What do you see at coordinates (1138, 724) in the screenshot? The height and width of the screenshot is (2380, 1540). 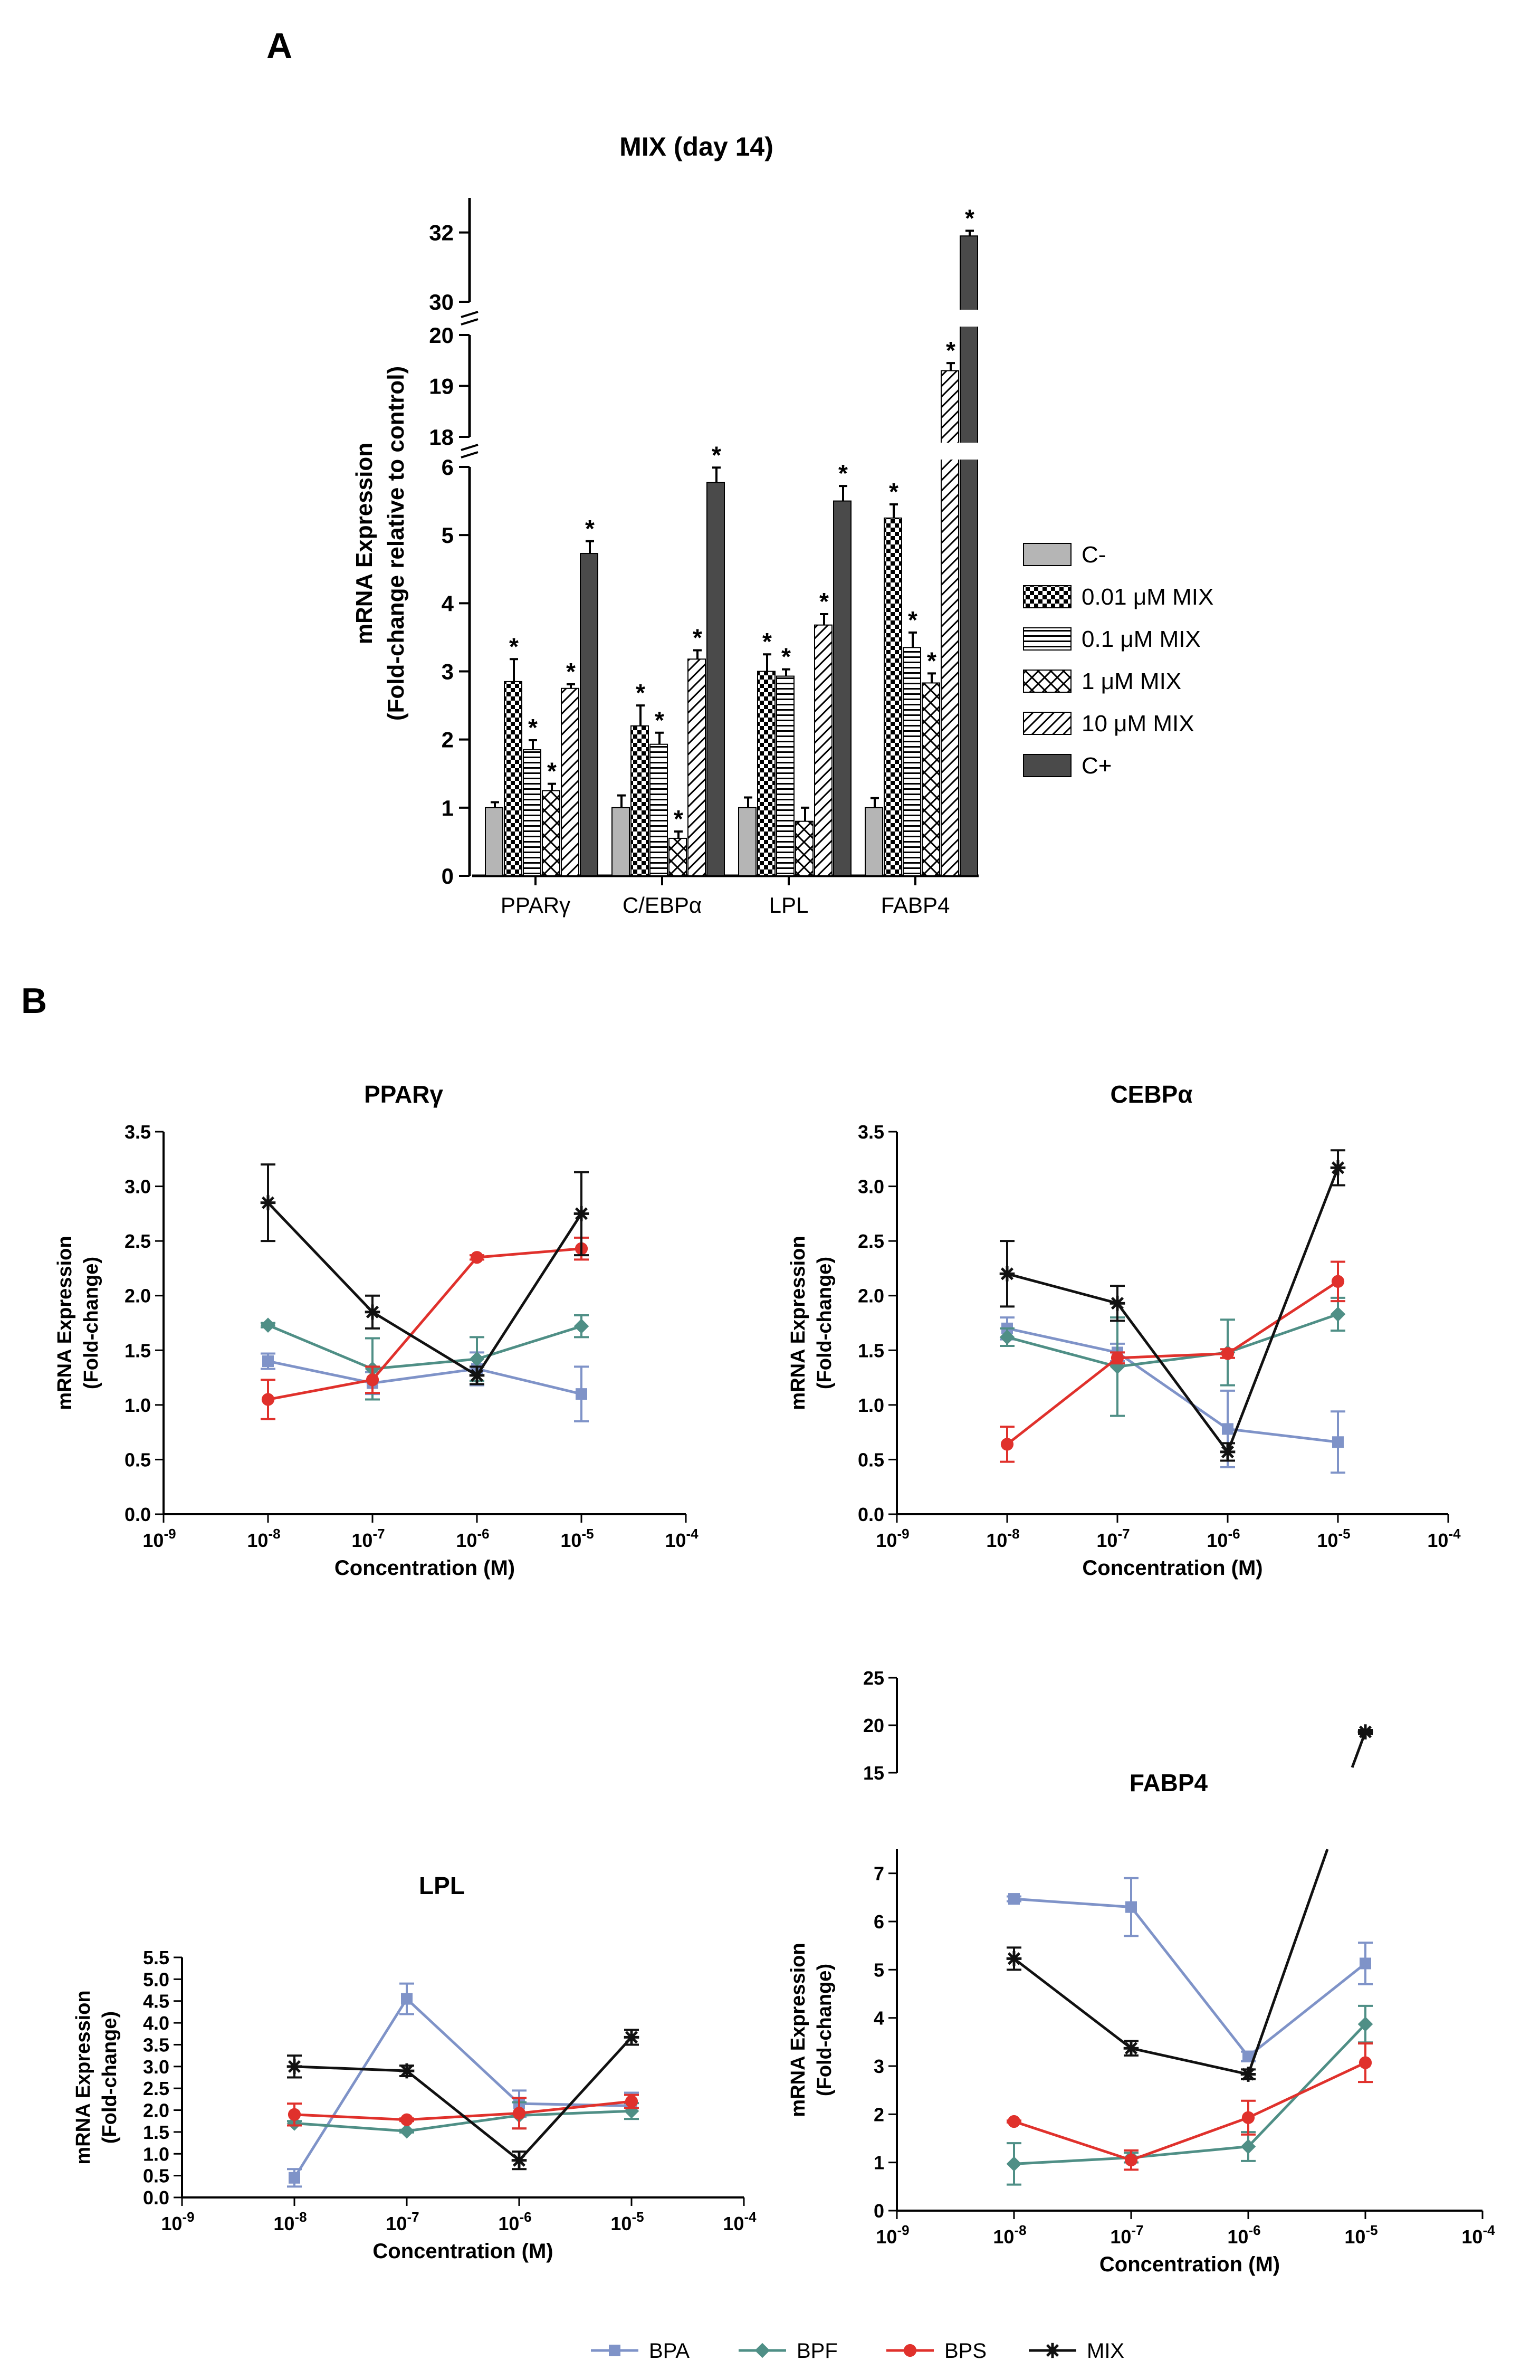 I see `legend-label: 10 μM MIX` at bounding box center [1138, 724].